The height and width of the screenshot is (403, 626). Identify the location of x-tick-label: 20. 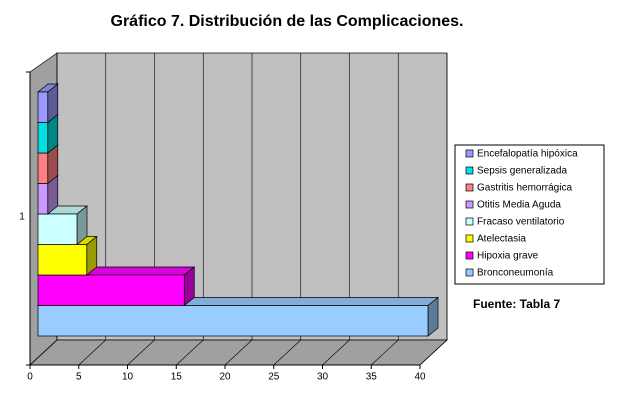
(225, 377).